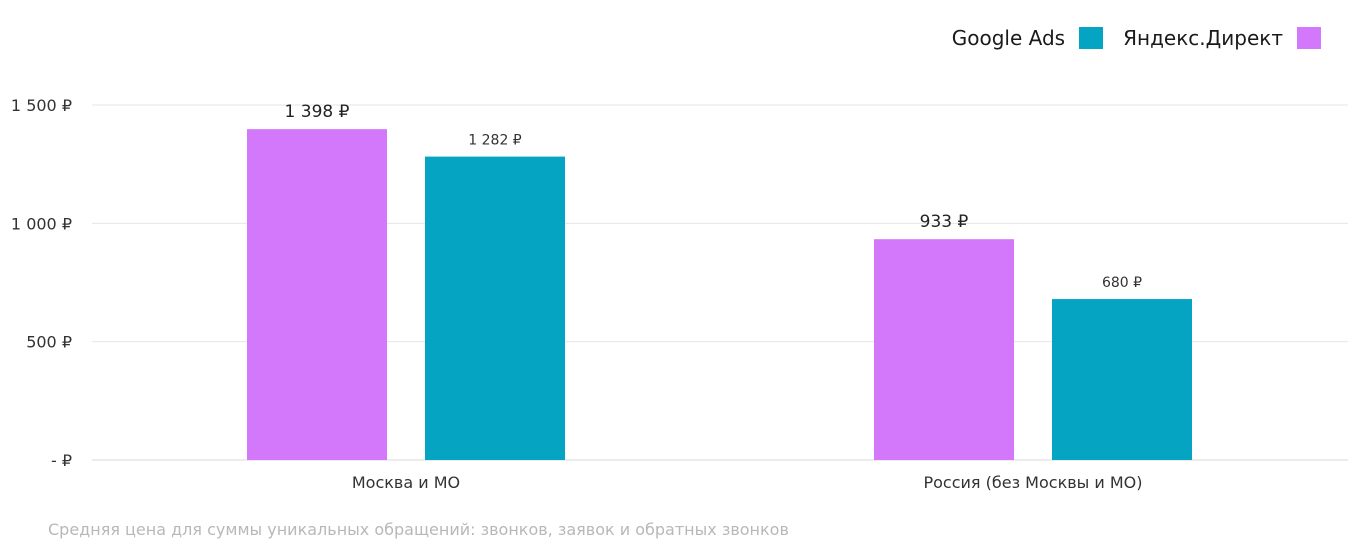  What do you see at coordinates (1032, 482) in the screenshot?
I see `x-category-label: Россия (без Москвы и МО)` at bounding box center [1032, 482].